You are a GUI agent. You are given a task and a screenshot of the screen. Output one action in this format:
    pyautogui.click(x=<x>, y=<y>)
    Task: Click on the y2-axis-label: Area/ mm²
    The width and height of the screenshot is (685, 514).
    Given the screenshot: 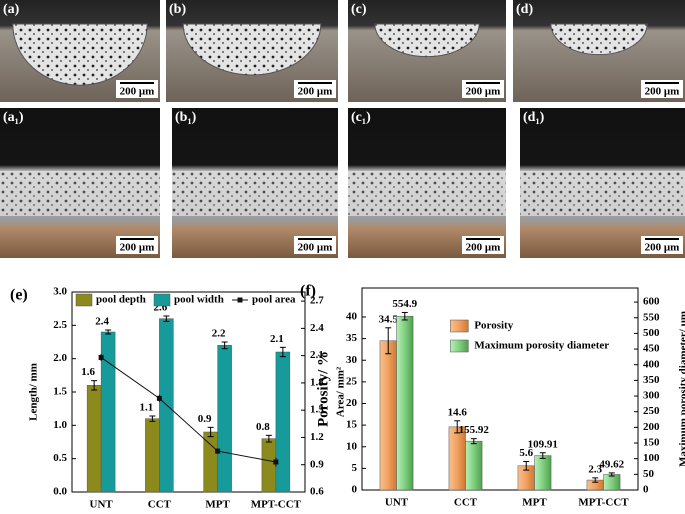 What is the action you would take?
    pyautogui.click(x=341, y=391)
    